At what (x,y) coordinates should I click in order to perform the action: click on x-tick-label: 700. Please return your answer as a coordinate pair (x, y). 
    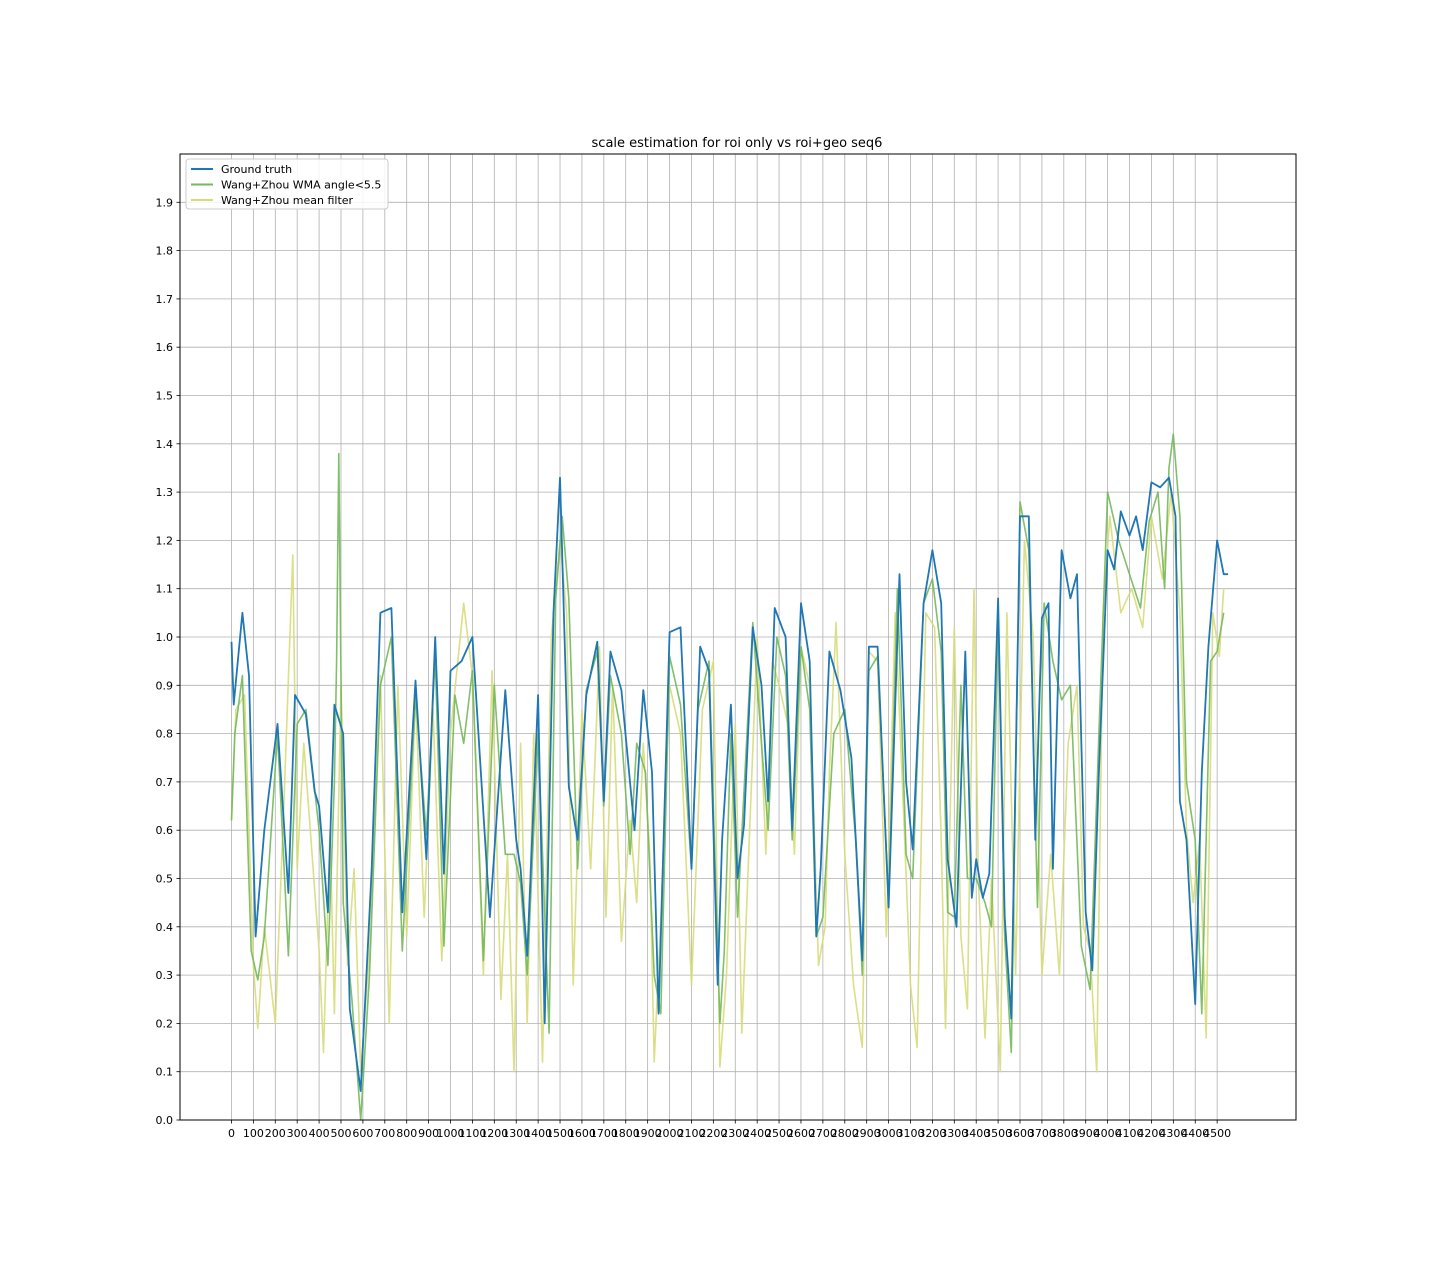
    Looking at the image, I should click on (384, 1133).